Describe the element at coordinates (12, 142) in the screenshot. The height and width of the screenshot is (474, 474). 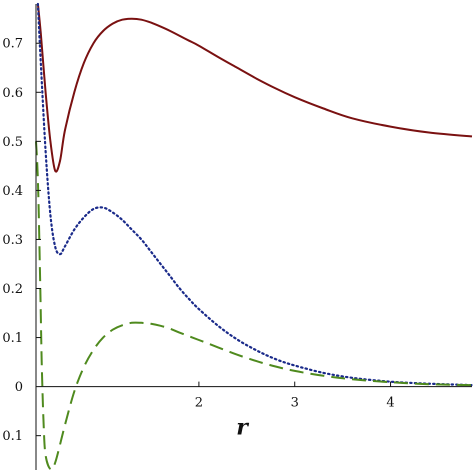
I see `y-tick-label: 0.5` at that location.